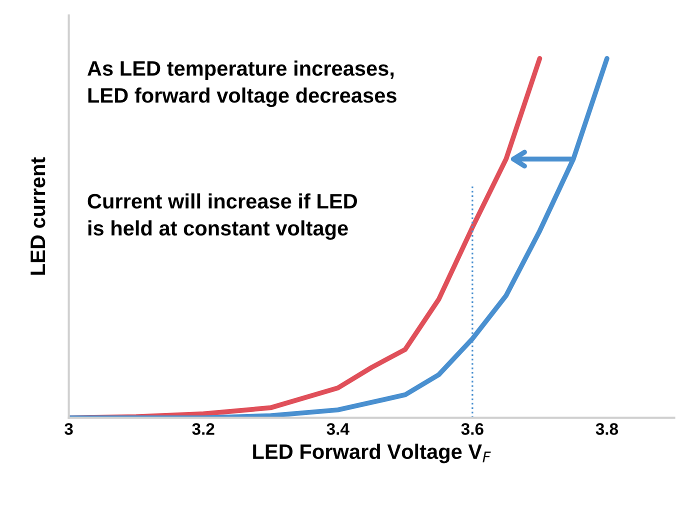 This screenshot has width=688, height=512. I want to click on x-tick-label: 3.4, so click(338, 429).